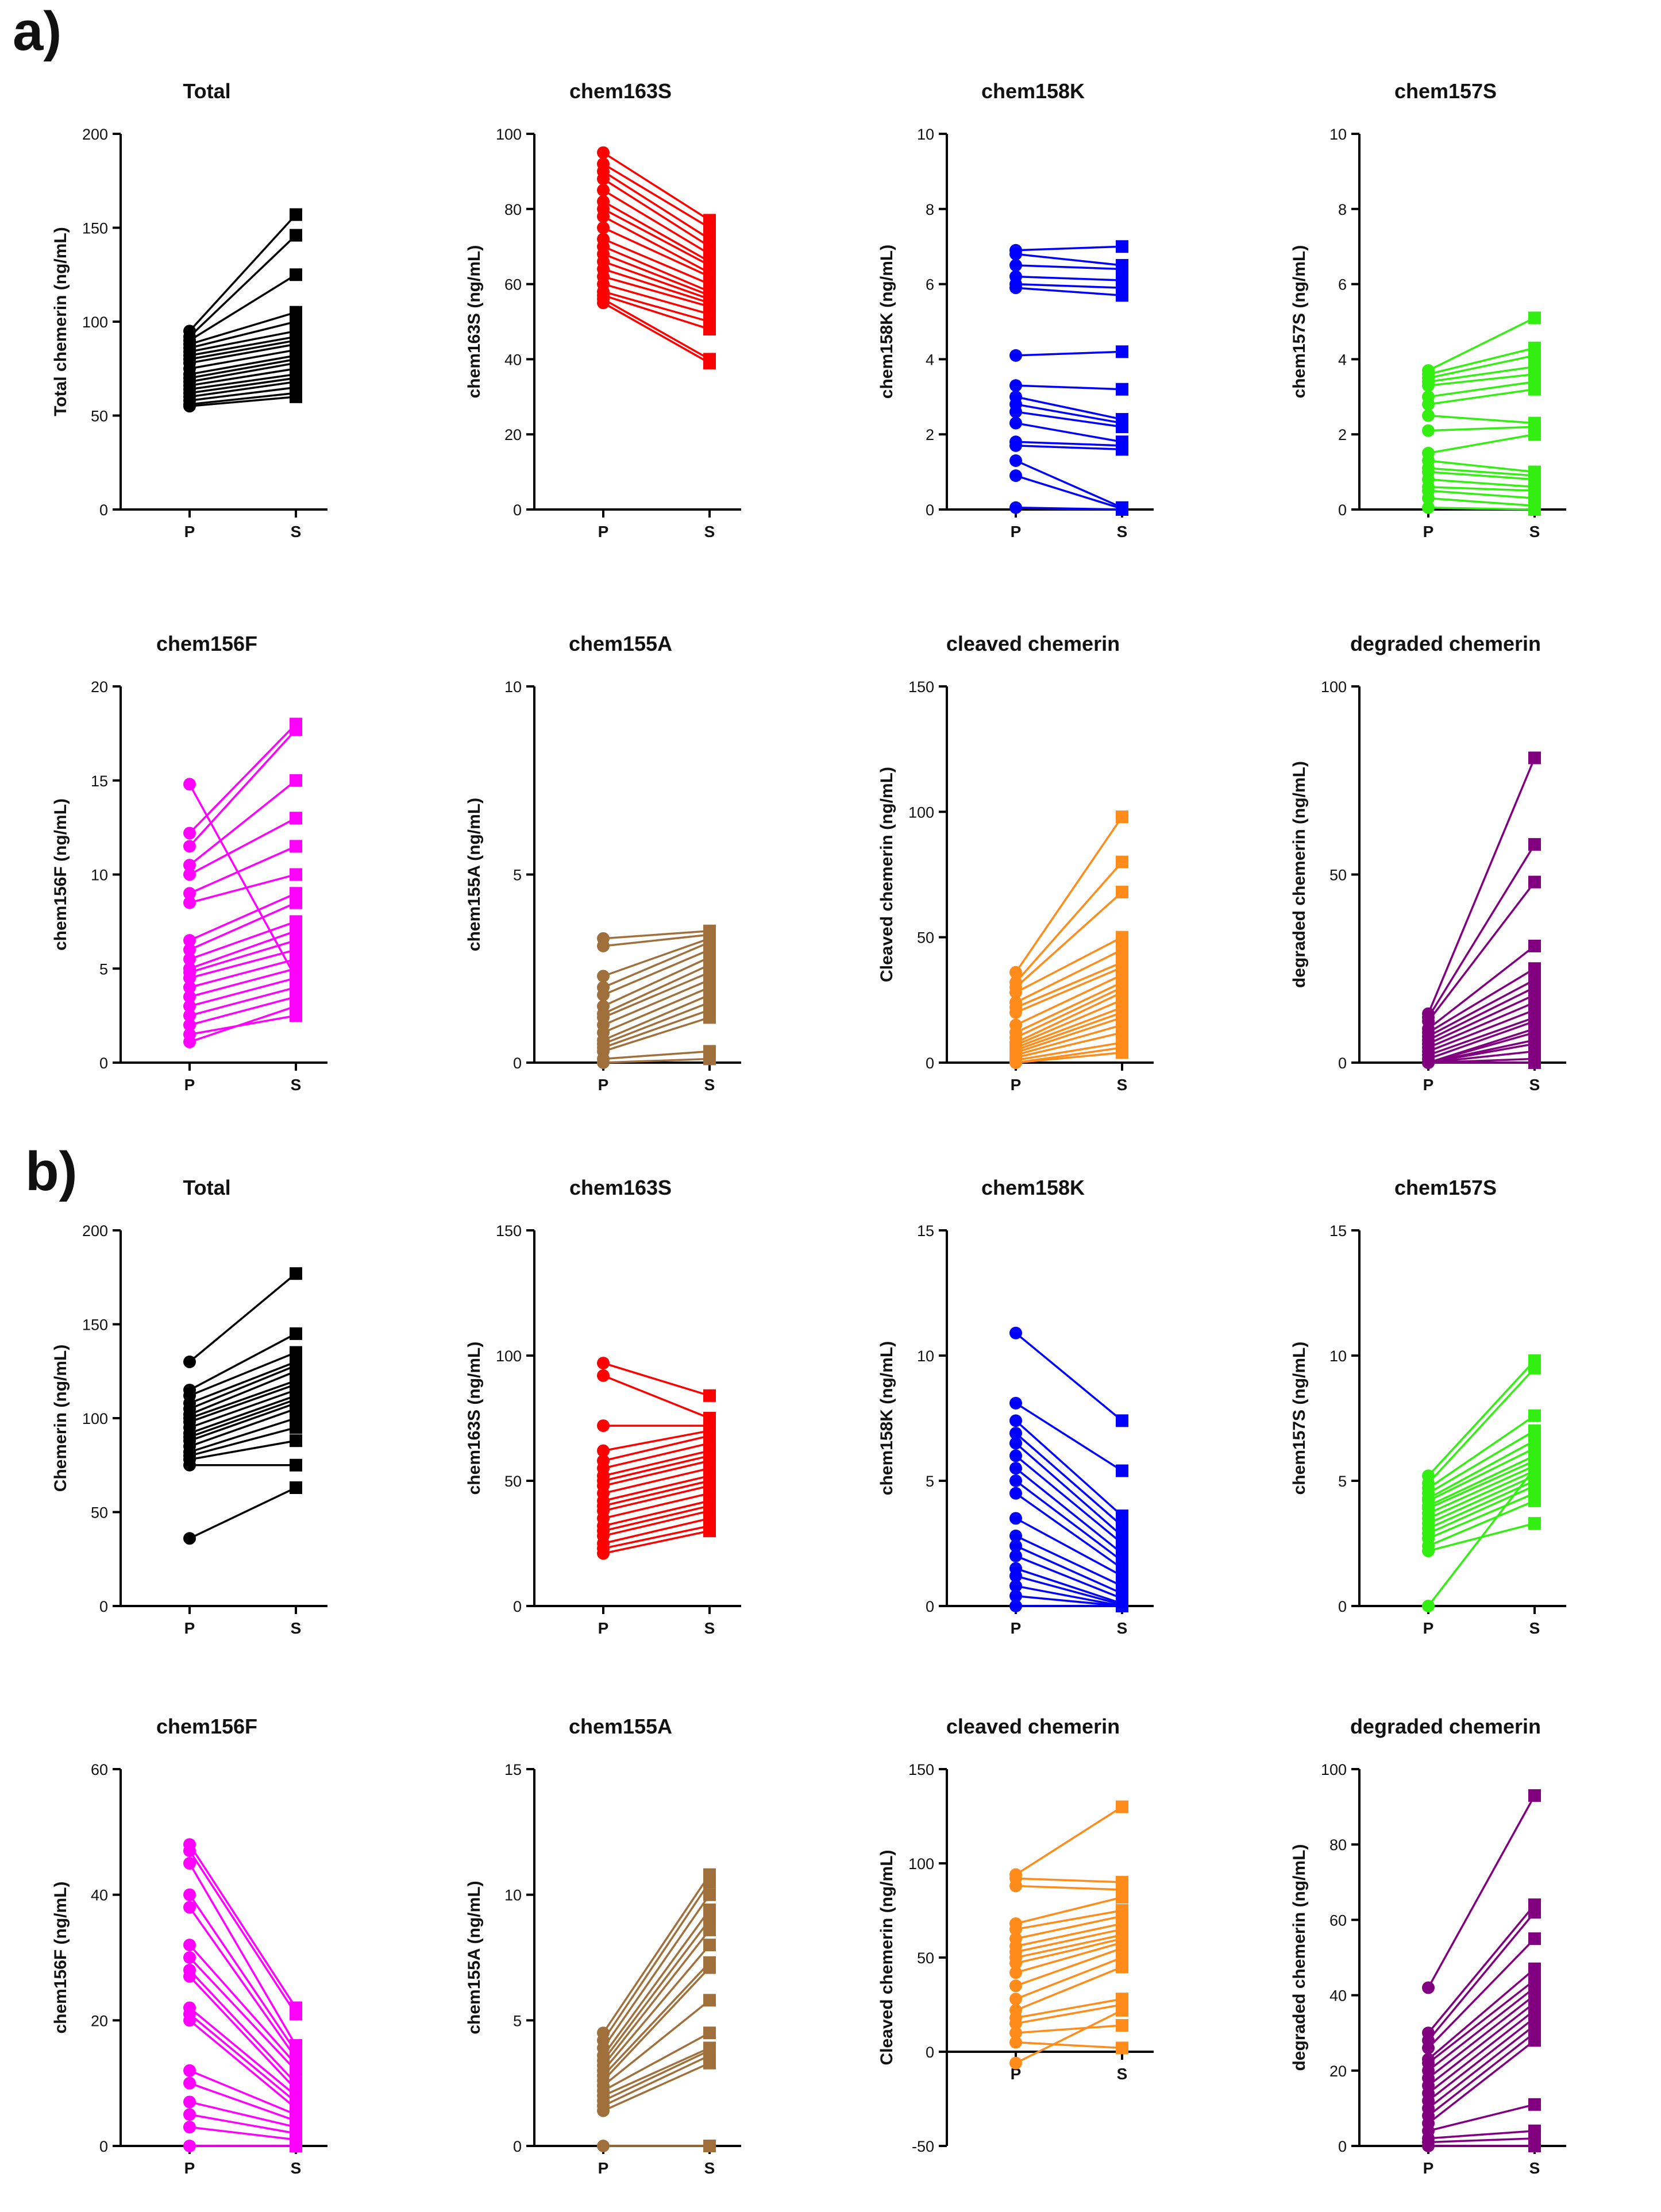 Image resolution: width=1661 pixels, height=2212 pixels. I want to click on y-axis-label: chem157S (ng/mL), so click(1299, 322).